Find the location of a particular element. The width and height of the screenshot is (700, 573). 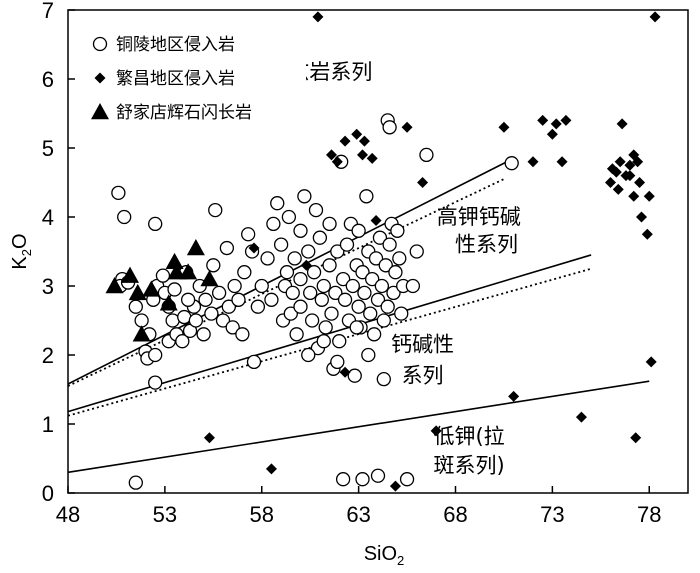

y-axis-title-tail: O is located at coordinates (20, 241).